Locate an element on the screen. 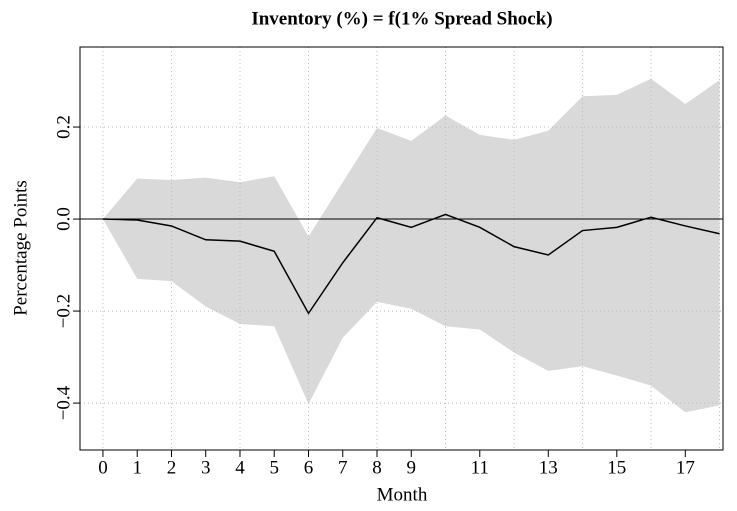  y-tick-label: 0.2 is located at coordinates (63, 127).